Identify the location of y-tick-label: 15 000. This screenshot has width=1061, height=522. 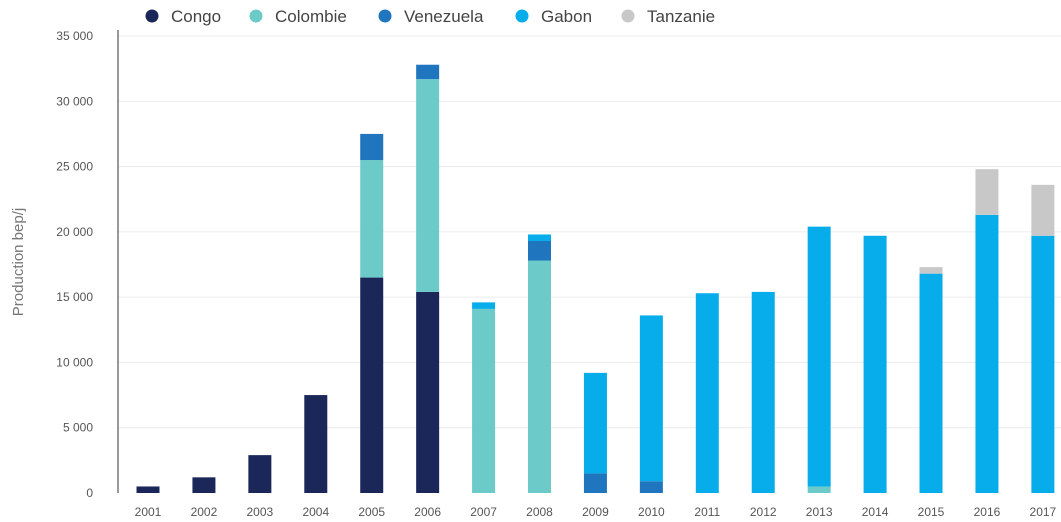
(74, 297).